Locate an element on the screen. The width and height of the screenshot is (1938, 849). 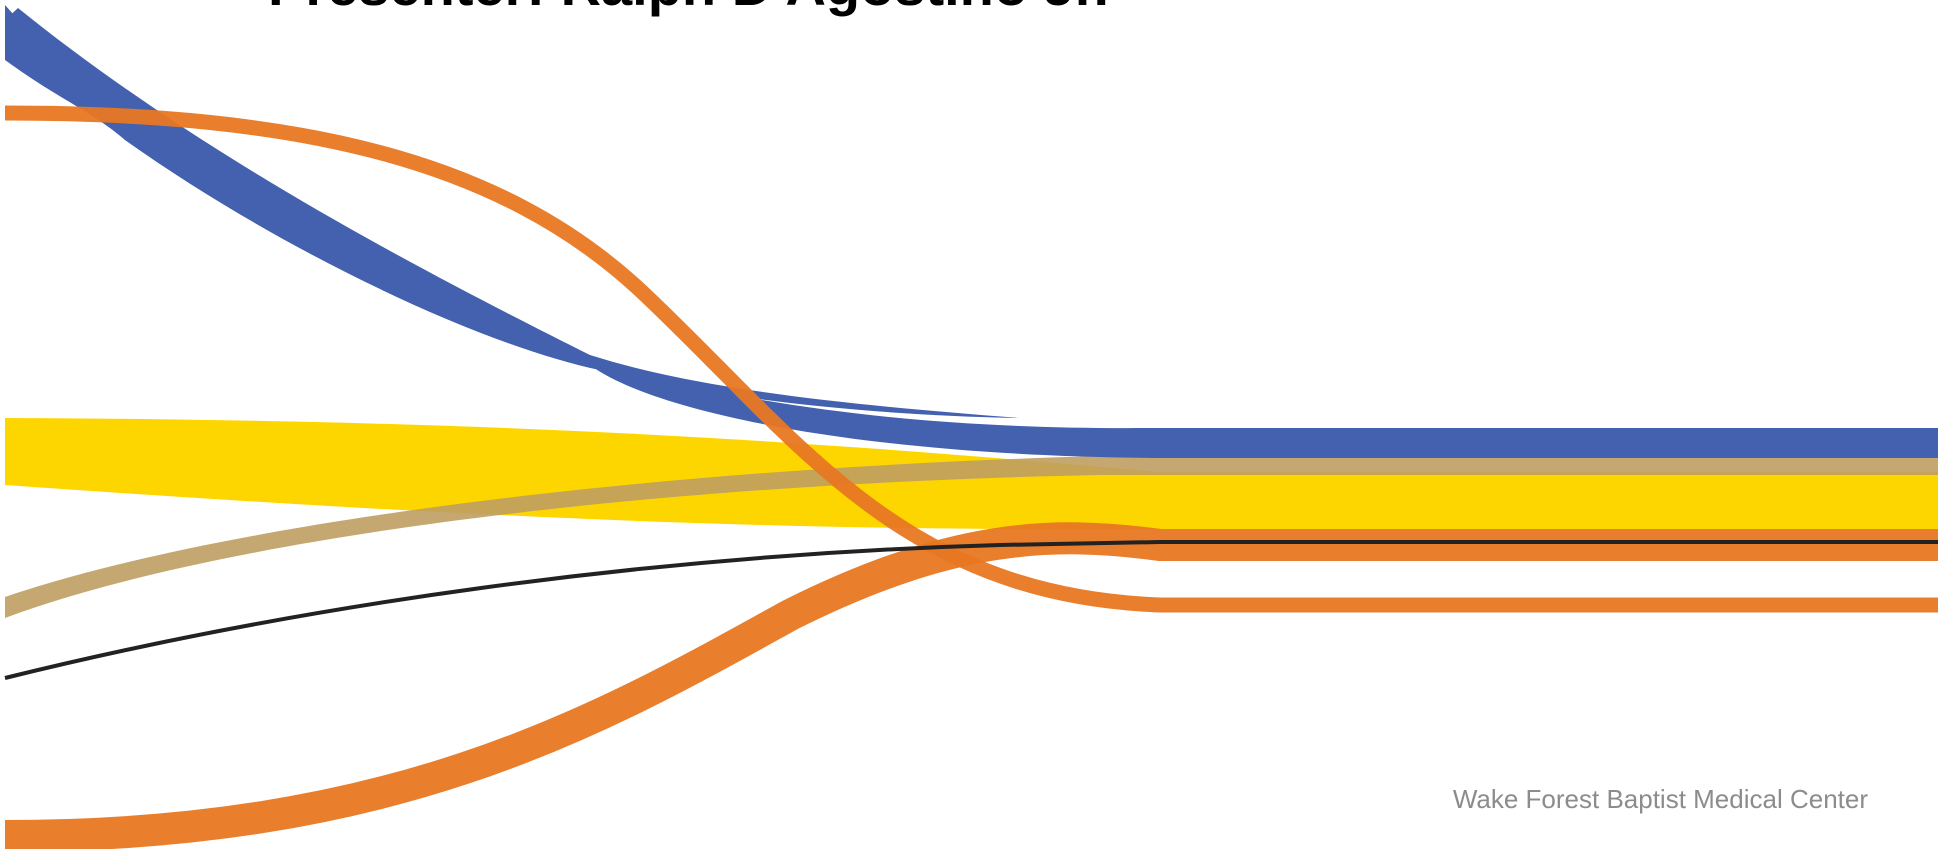
slide-title: Presenter: Ralph D'Agostino Jr. is located at coordinates (688, 7).